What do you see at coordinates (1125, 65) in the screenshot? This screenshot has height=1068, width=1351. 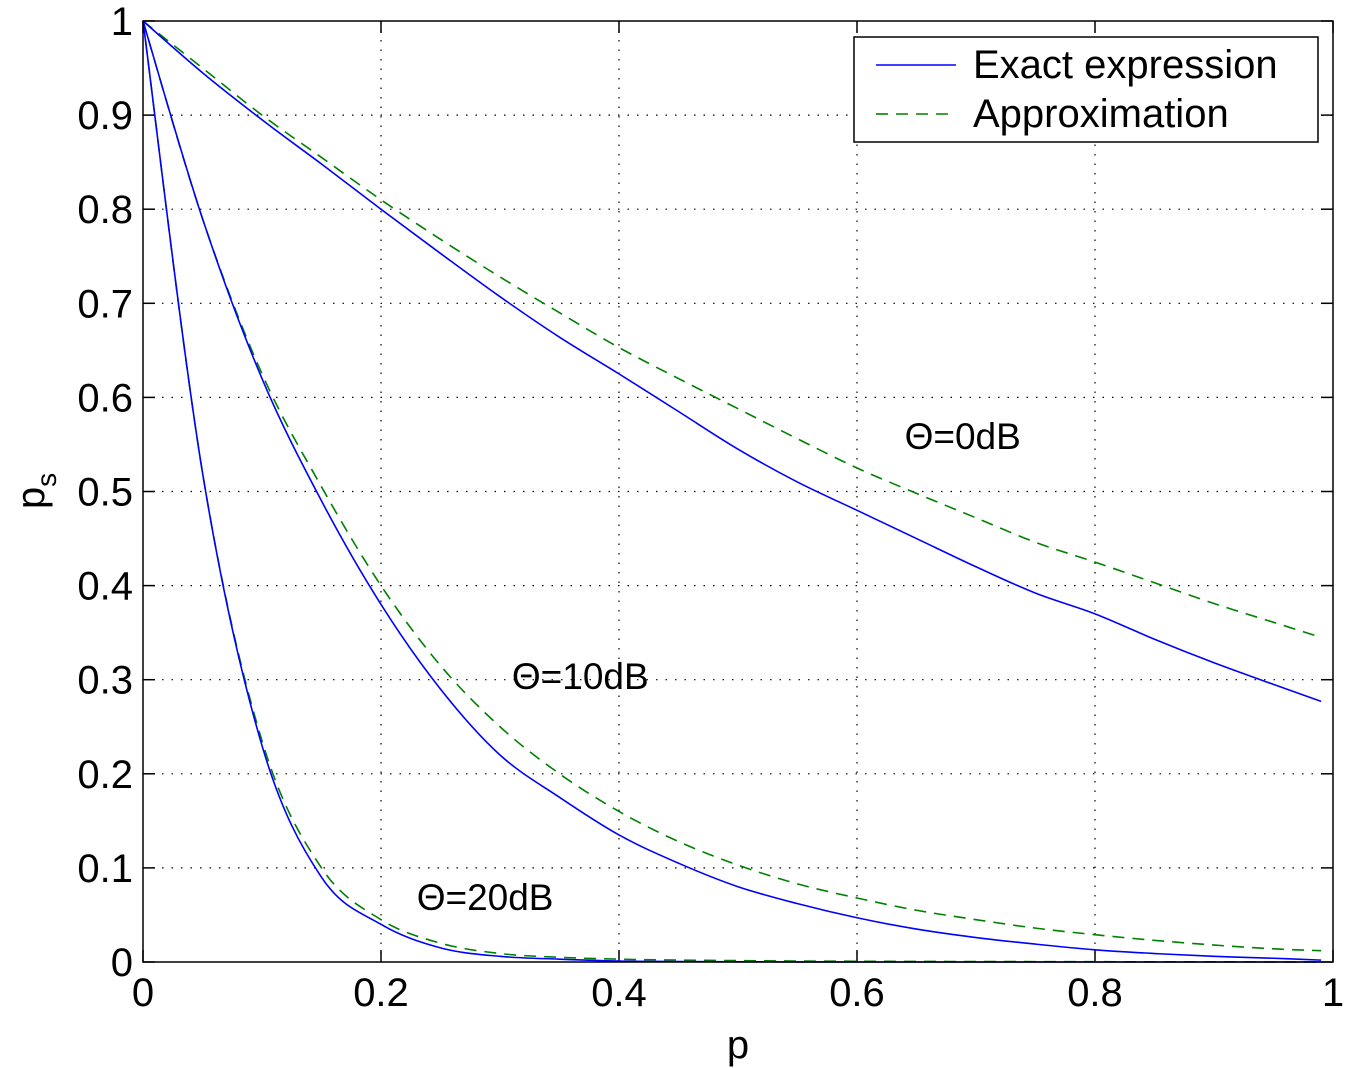 I see `legend-label-exact: Exact expression` at bounding box center [1125, 65].